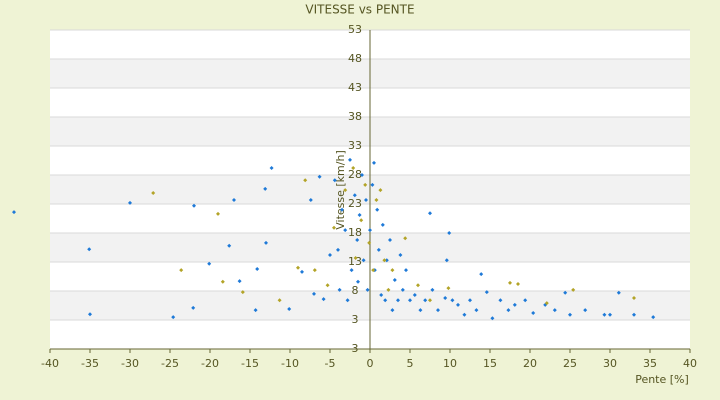  I want to click on x-tick-label: -5, so click(330, 363).